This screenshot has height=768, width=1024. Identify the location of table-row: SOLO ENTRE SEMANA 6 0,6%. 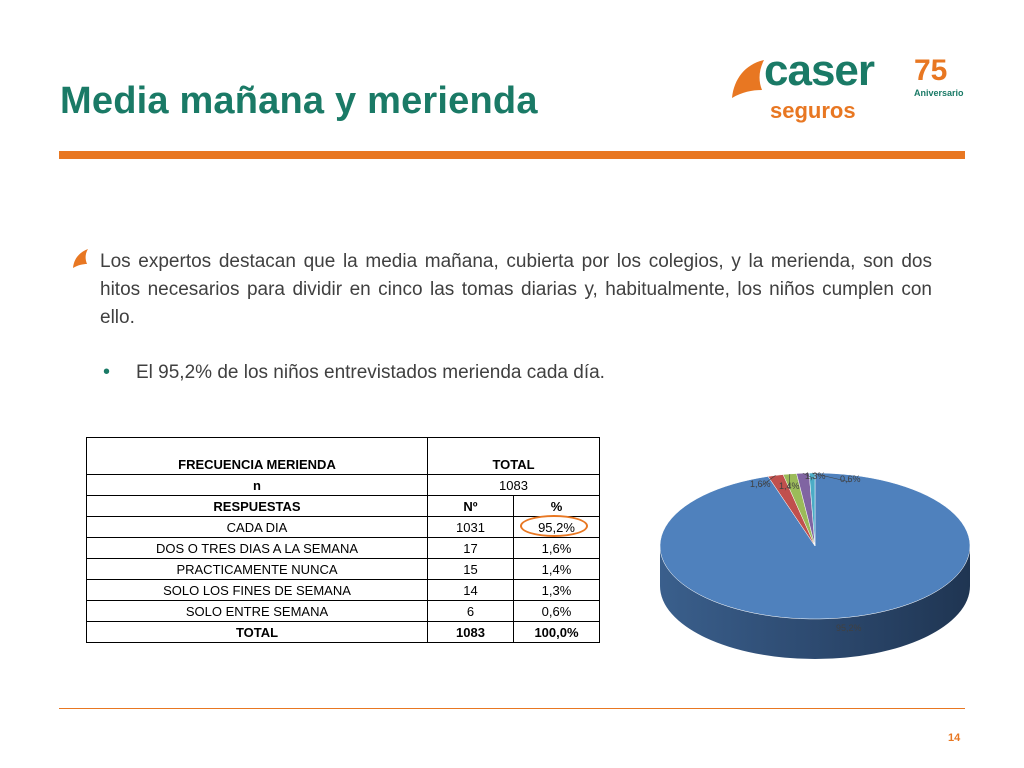
(343, 611).